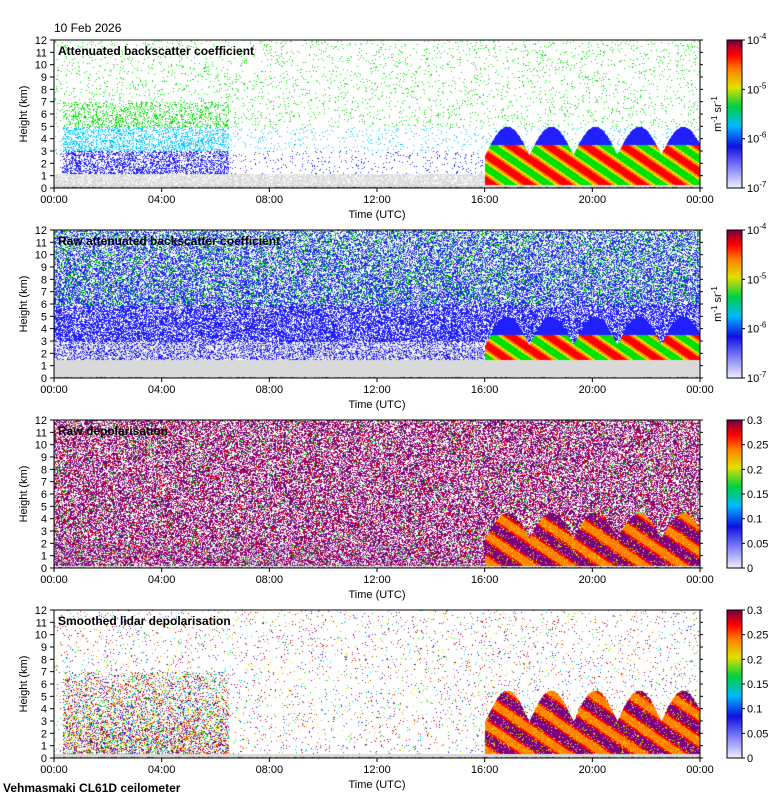 Image resolution: width=780 pixels, height=800 pixels. What do you see at coordinates (757, 495) in the screenshot?
I see `colorbar-tick-label: 0.15` at bounding box center [757, 495].